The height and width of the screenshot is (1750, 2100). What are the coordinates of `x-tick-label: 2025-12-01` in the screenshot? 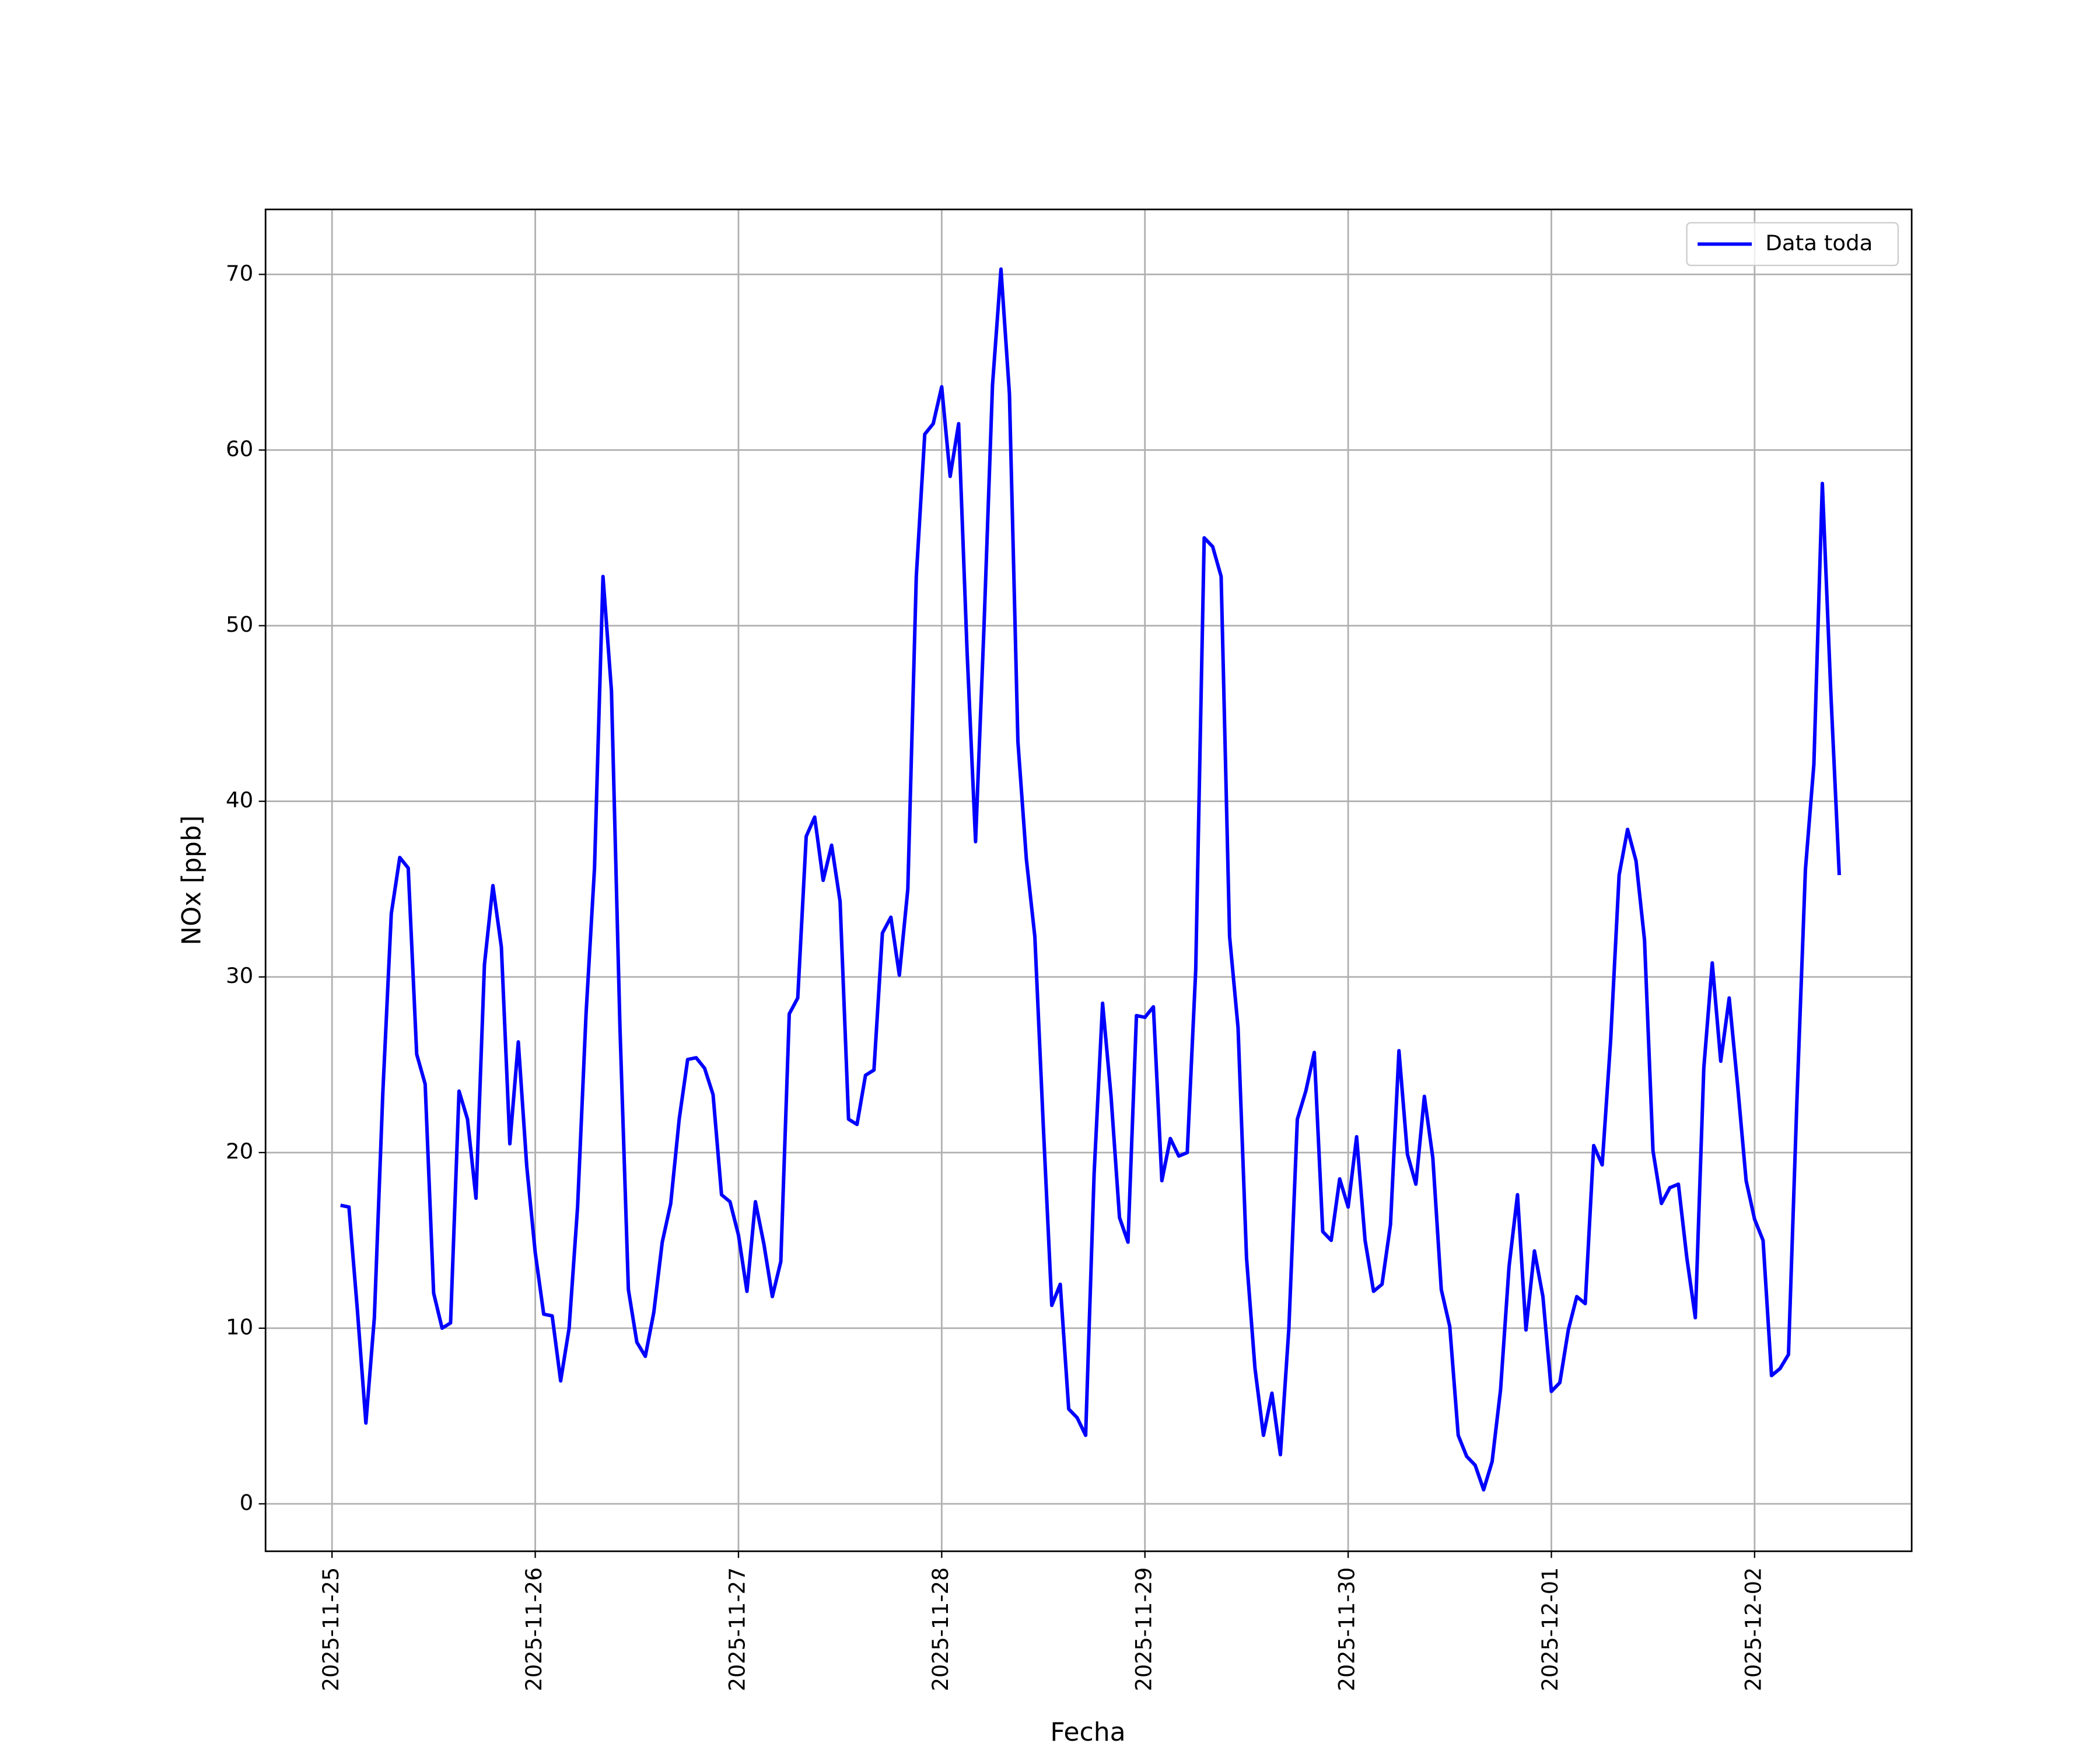 It's located at (1550, 1629).